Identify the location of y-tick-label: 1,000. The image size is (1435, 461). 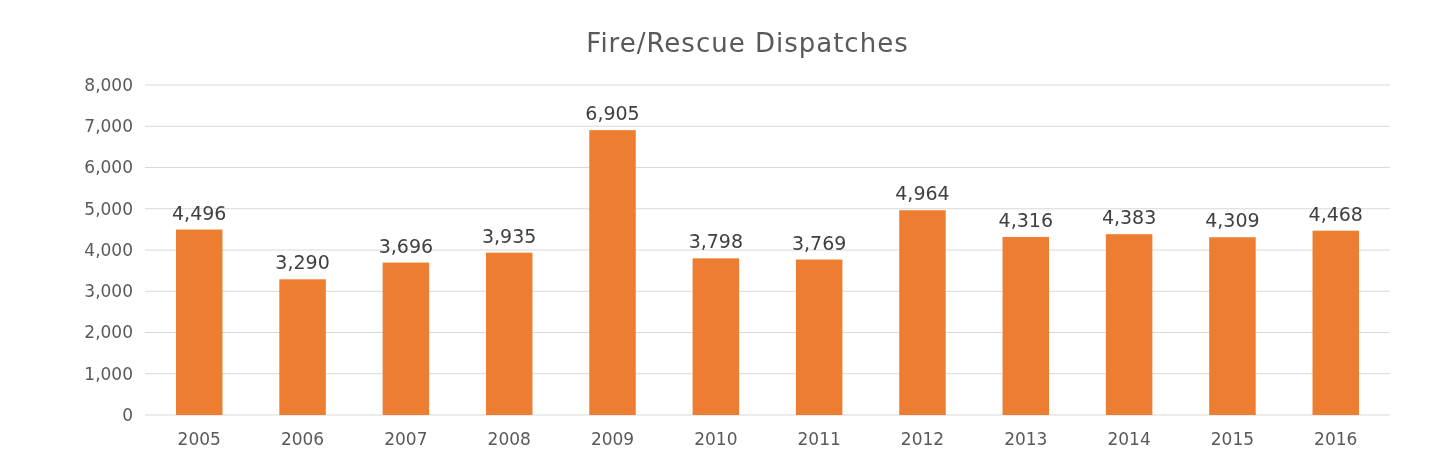
(108, 373).